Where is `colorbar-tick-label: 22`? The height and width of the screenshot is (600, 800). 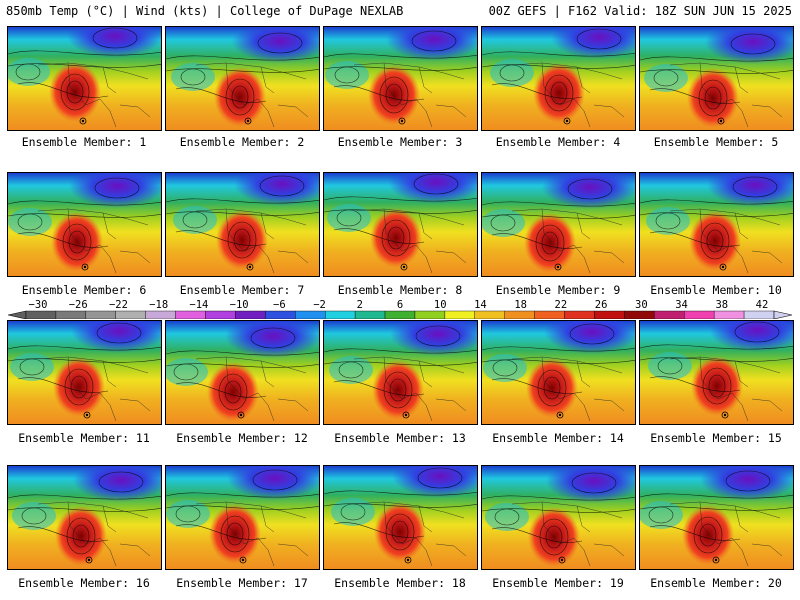 colorbar-tick-label: 22 is located at coordinates (561, 305).